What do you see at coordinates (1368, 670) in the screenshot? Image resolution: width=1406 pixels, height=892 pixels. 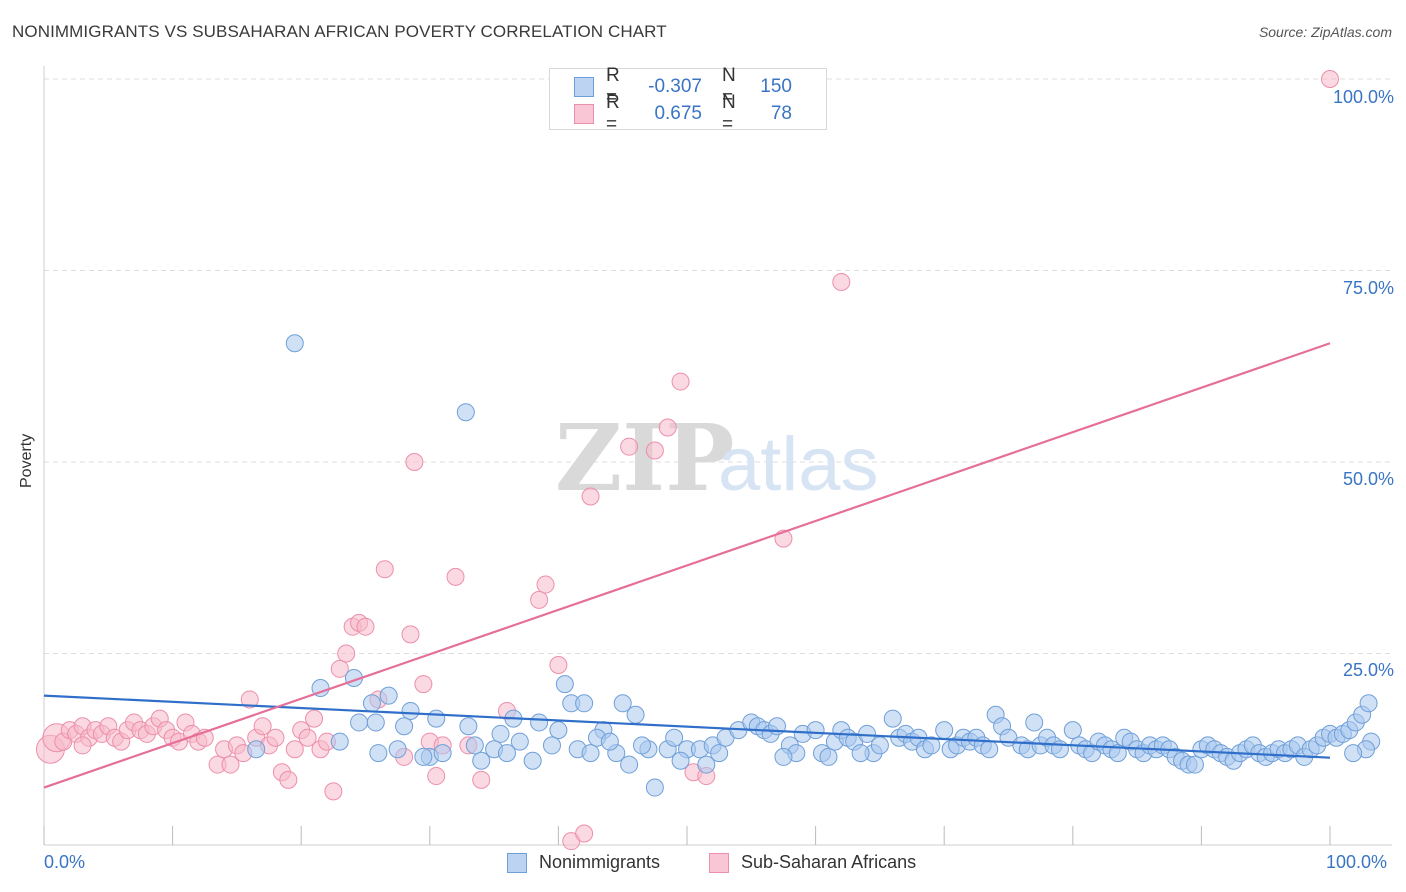 I see `y-tick-25: 25.0%` at bounding box center [1368, 670].